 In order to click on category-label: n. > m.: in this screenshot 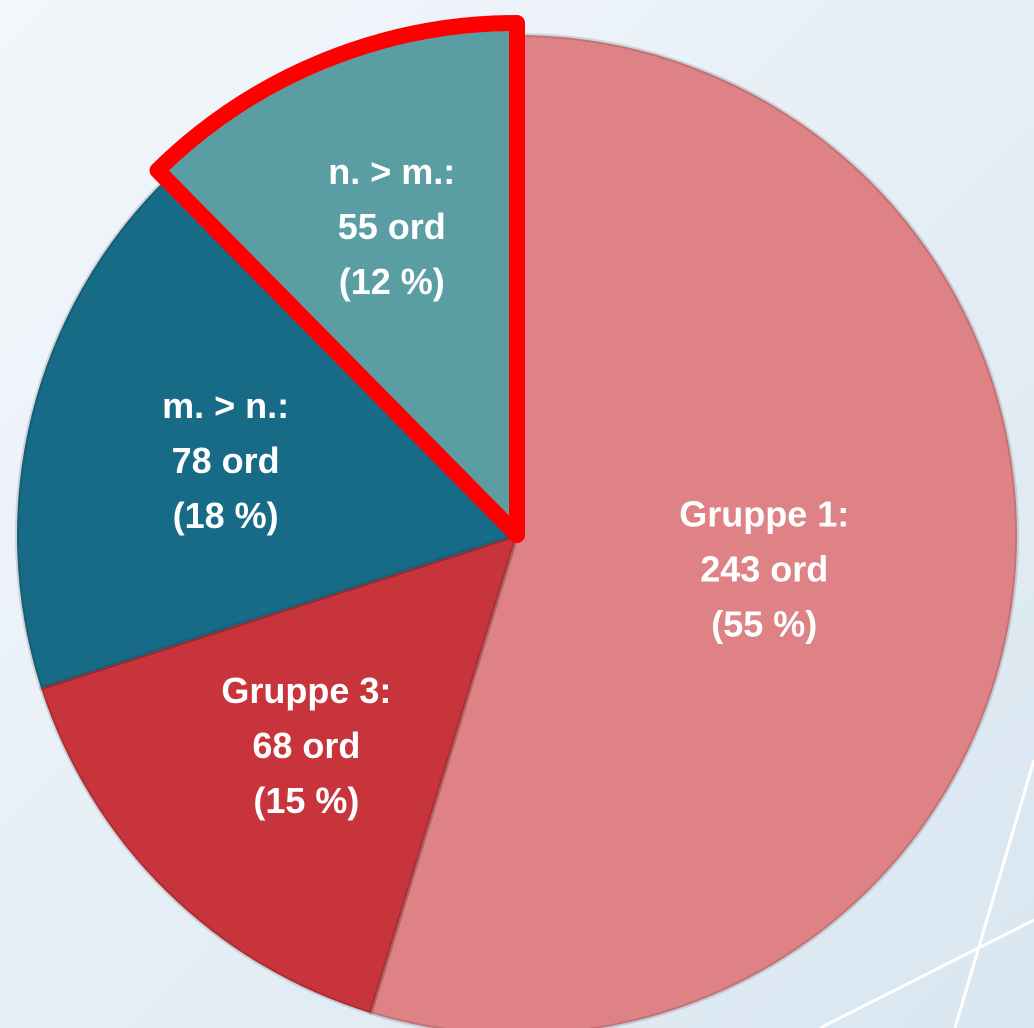, I will do `click(391, 171)`.